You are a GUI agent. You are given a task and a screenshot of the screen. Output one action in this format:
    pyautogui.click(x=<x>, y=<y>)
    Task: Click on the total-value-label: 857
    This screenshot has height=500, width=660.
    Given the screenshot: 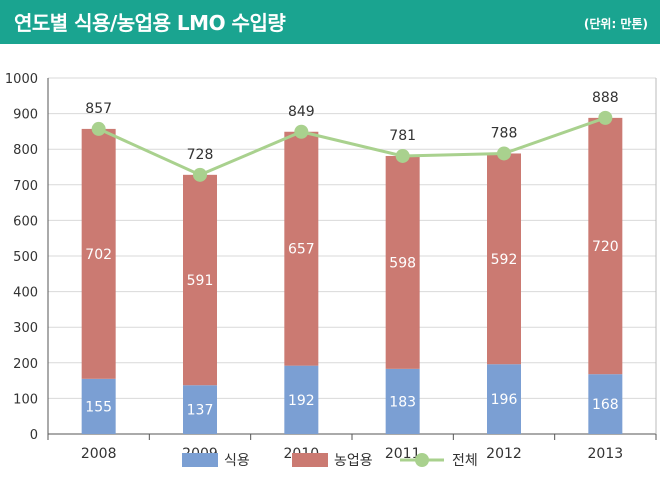 What is the action you would take?
    pyautogui.click(x=98, y=109)
    